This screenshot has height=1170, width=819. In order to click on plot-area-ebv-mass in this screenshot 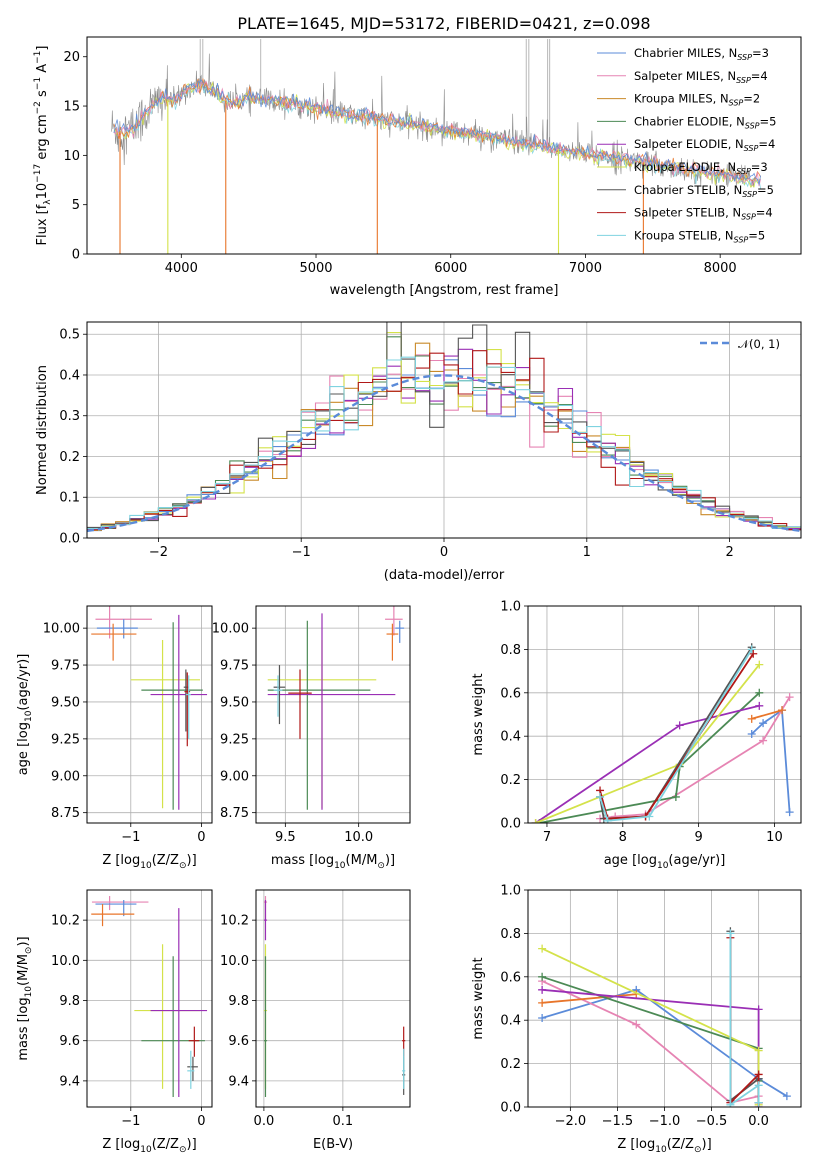, I will do `click(334, 996)`.